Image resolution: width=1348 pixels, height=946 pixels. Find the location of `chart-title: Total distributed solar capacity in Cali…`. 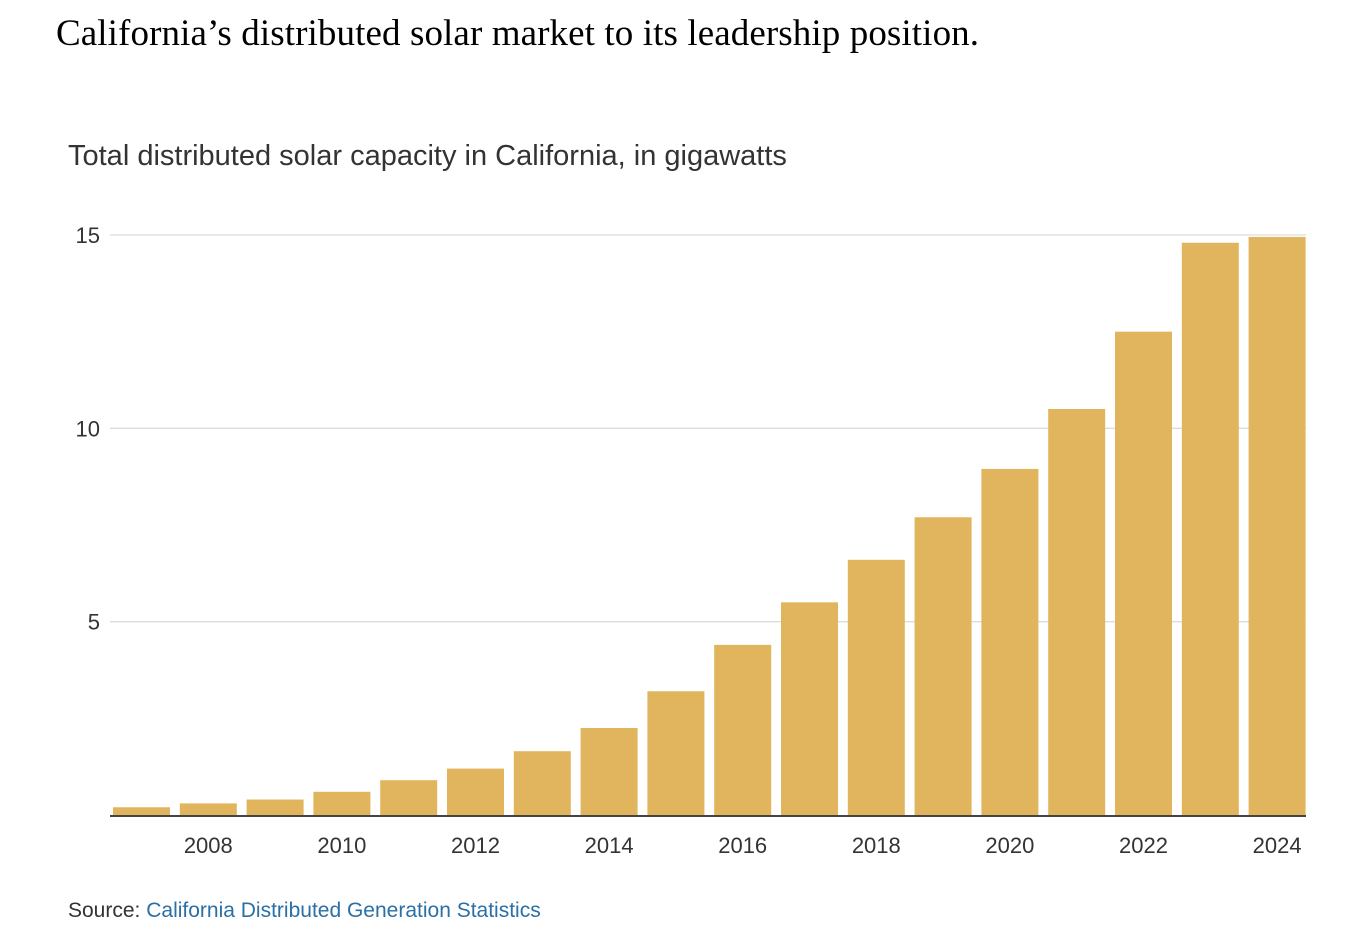

chart-title: Total distributed solar capacity in Cali… is located at coordinates (427, 156).